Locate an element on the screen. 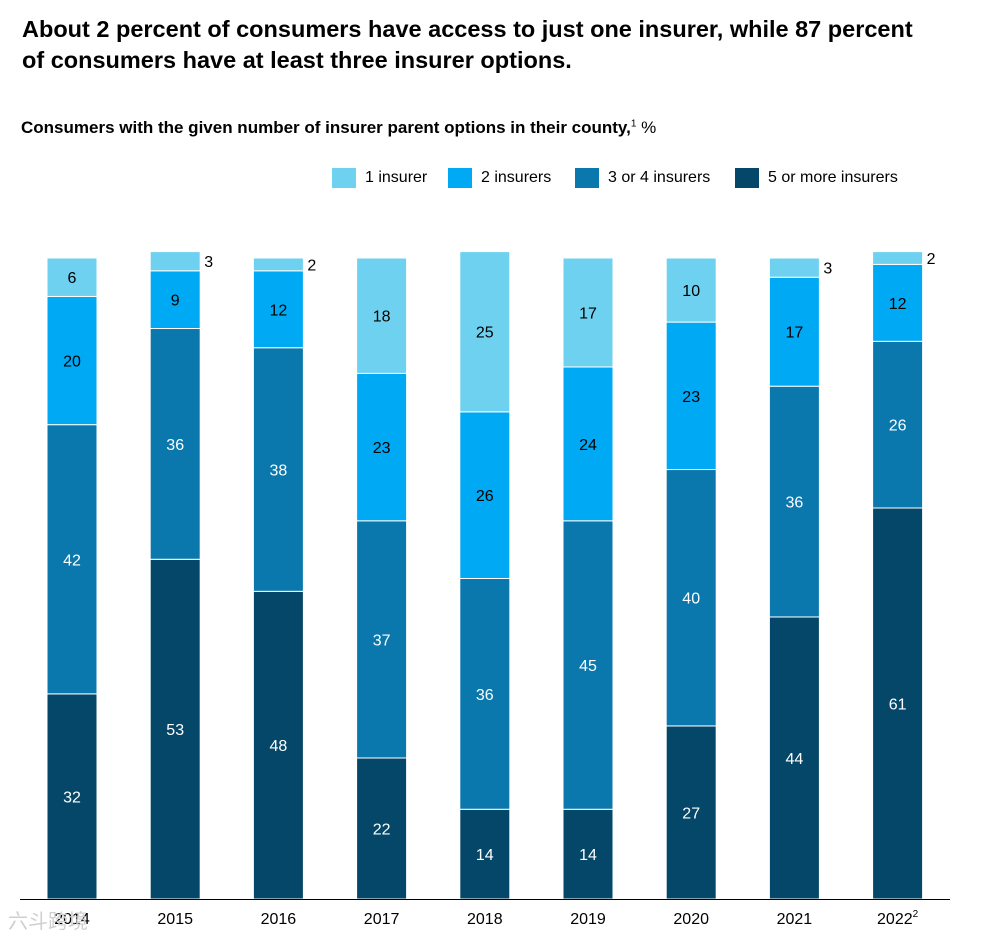 The height and width of the screenshot is (943, 992). legend-swatch-1-insurer is located at coordinates (344, 178).